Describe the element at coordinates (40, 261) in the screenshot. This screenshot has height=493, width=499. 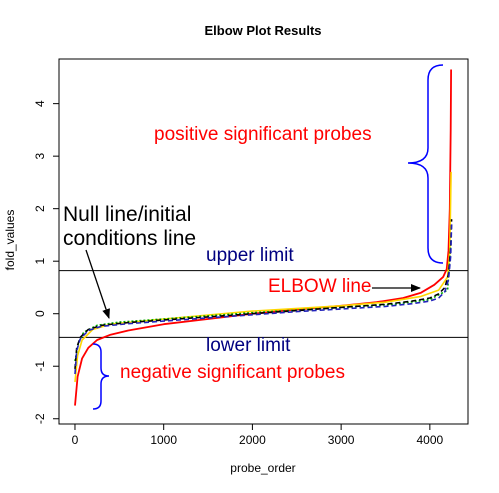
I see `y-tick-label: 1` at that location.